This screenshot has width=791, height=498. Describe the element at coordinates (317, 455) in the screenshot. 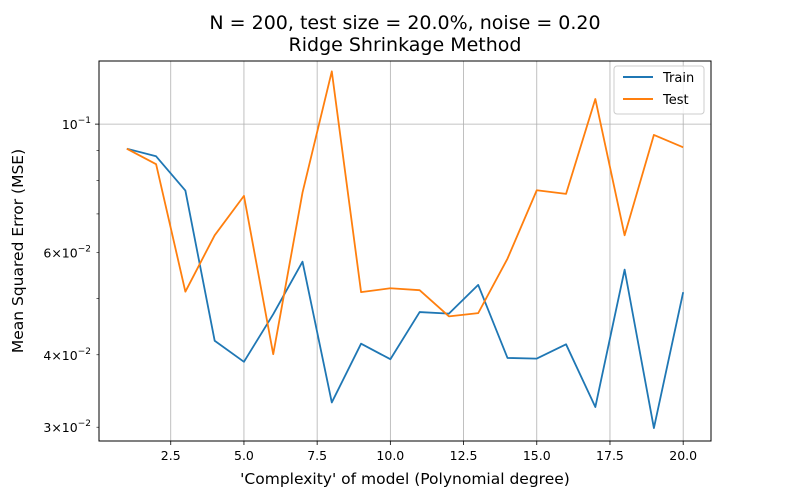

I see `x-tick-label: 7.5` at that location.